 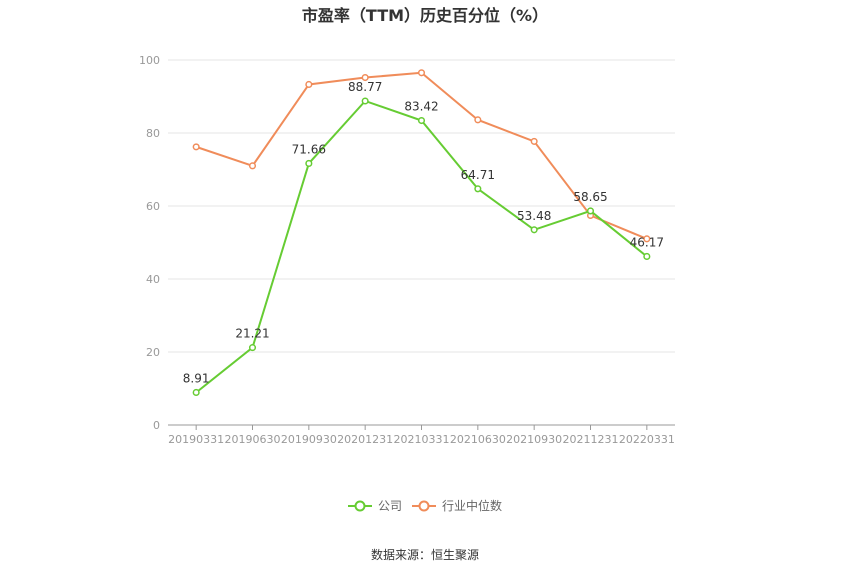 I want to click on data-label: 53.48, so click(x=534, y=216).